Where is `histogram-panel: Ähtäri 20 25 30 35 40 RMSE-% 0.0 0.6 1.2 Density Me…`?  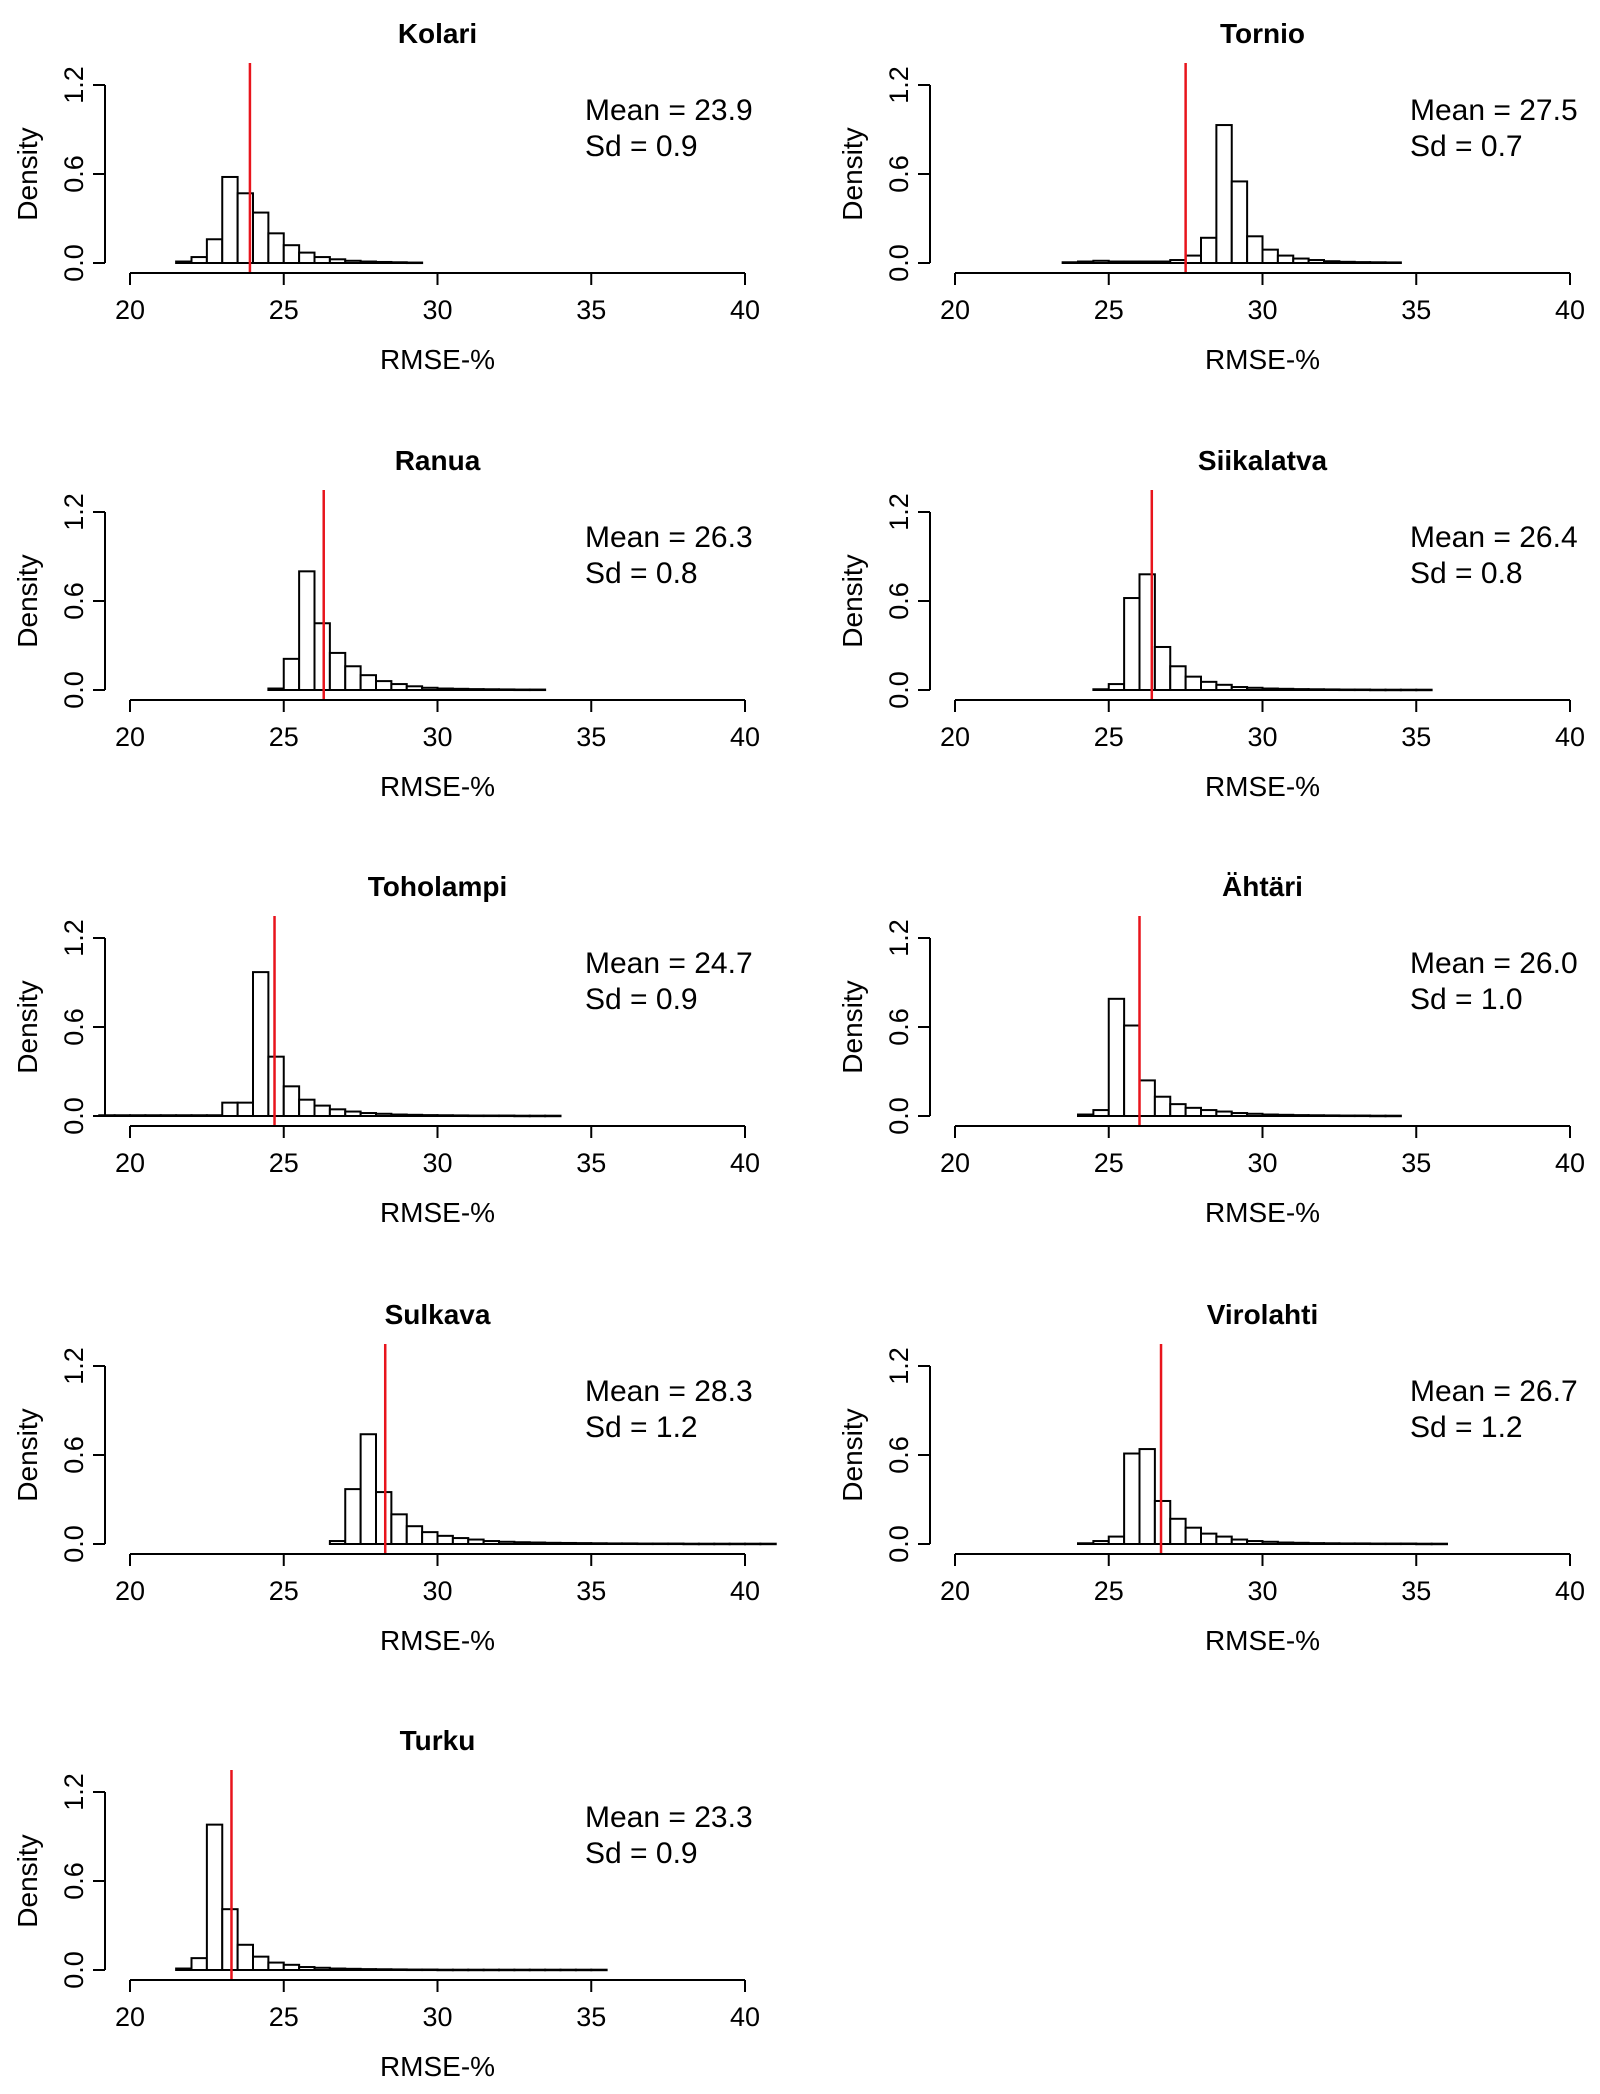
histogram-panel: Ähtäri 20 25 30 35 40 RMSE-% 0.0 0.6 1.2 Density Me… is located at coordinates (1211, 1049).